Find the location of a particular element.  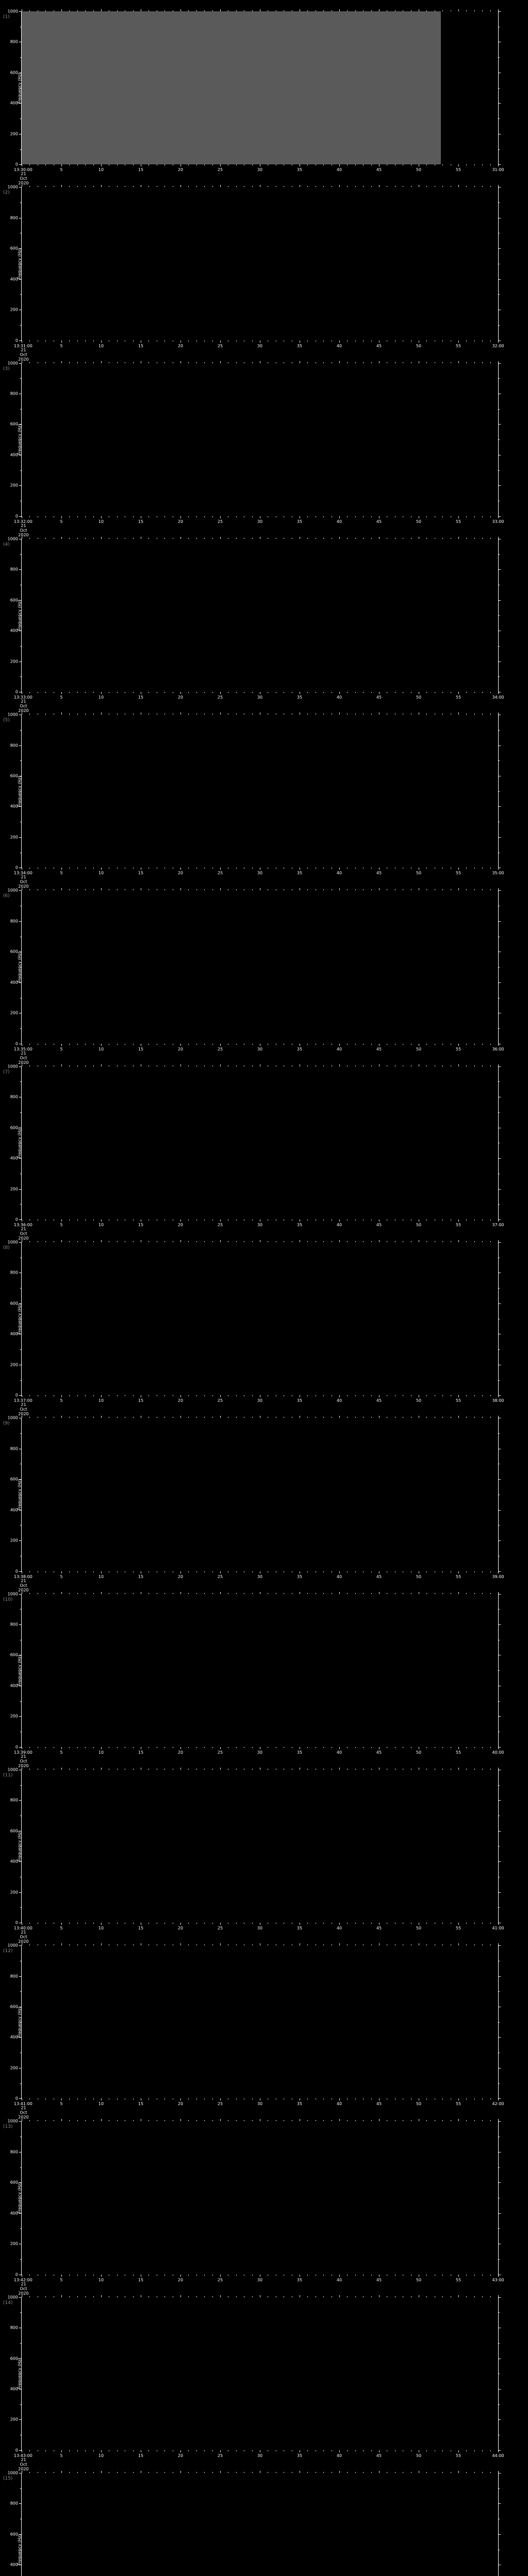

y-tick-label: 1000 is located at coordinates (12, 11).